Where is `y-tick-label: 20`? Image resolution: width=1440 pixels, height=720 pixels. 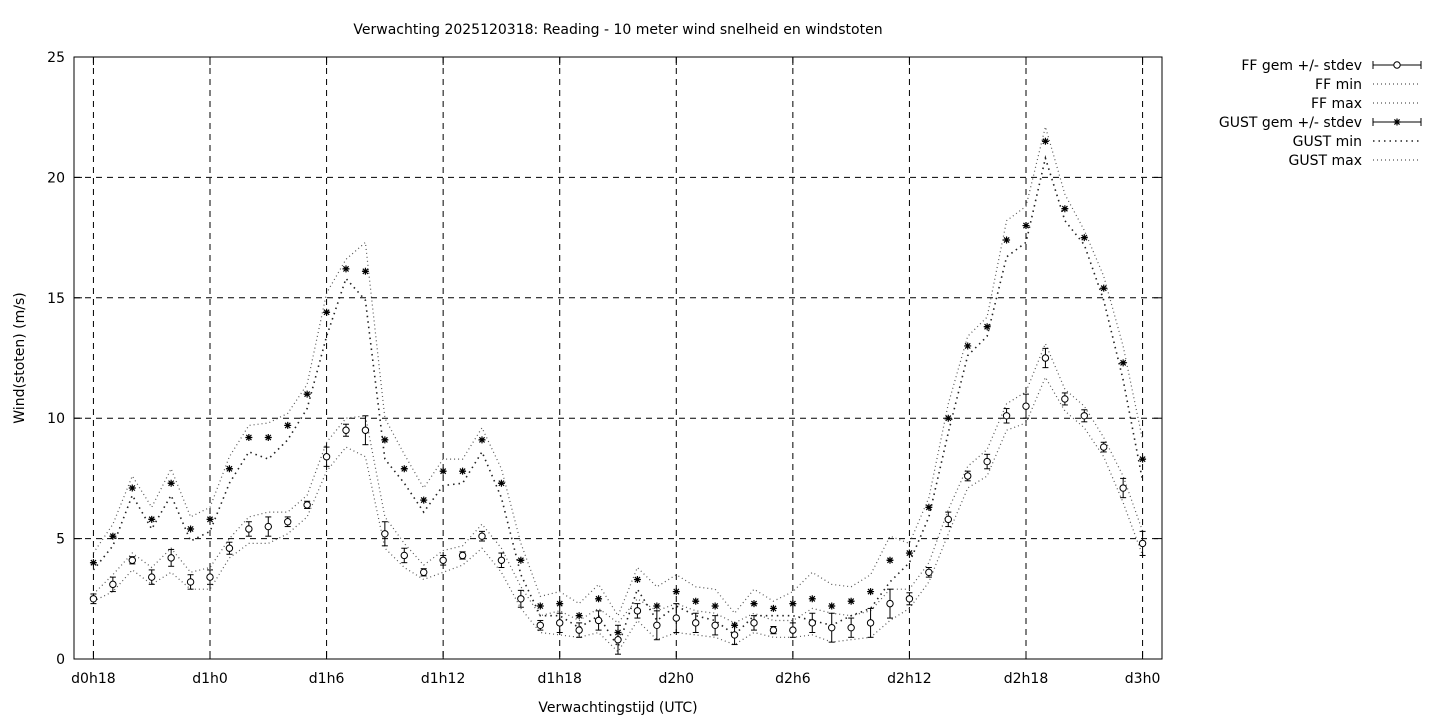 y-tick-label: 20 is located at coordinates (56, 178).